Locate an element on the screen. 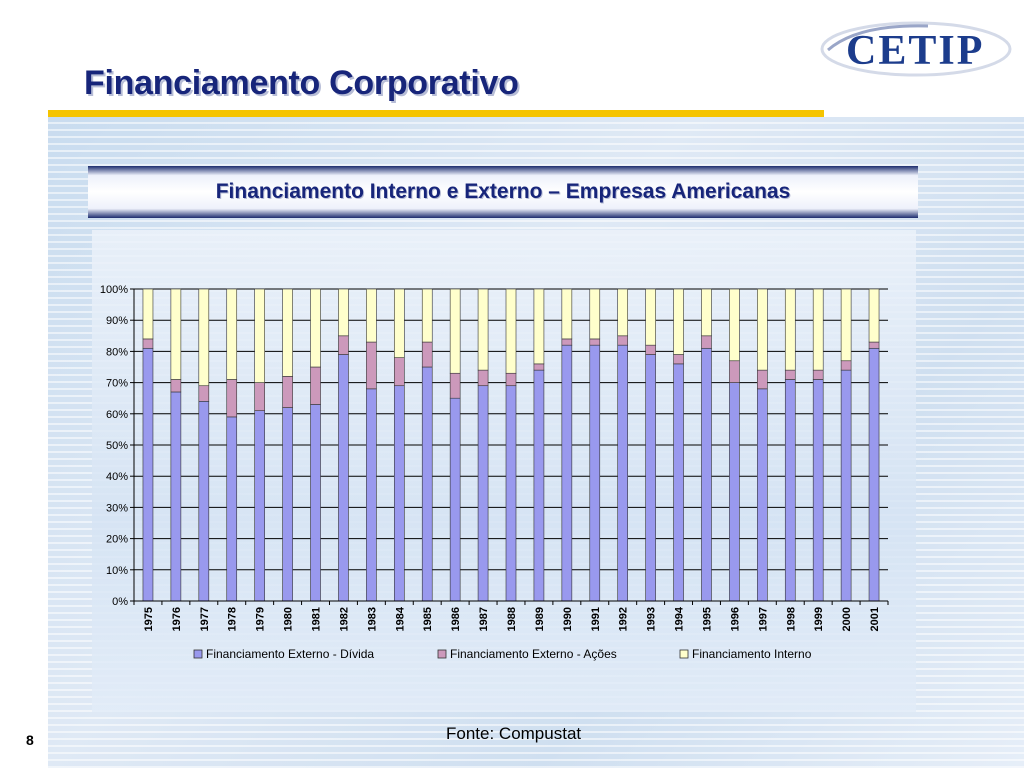 The width and height of the screenshot is (1024, 768). x-tick-label: 1977 is located at coordinates (205, 619).